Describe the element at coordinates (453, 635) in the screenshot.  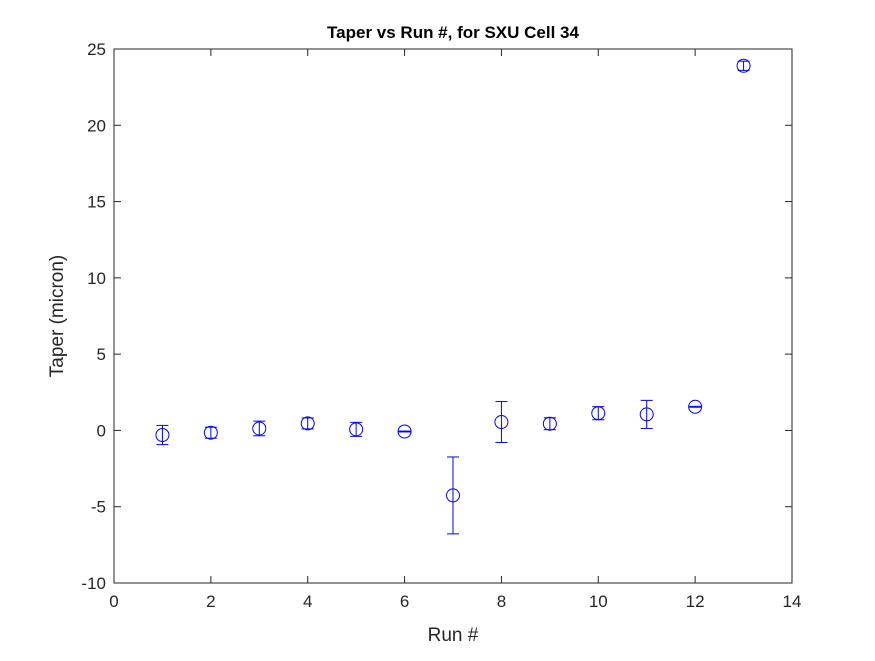
I see `x-axis-label: Run #` at that location.